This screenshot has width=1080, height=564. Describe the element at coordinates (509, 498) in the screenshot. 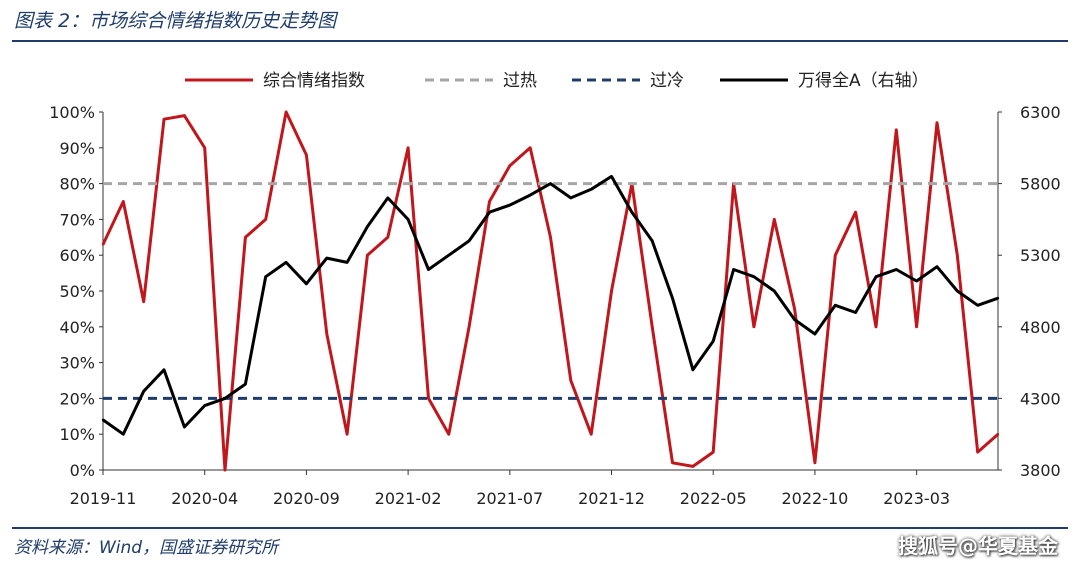

I see `x-tick-label: 2021-07` at that location.